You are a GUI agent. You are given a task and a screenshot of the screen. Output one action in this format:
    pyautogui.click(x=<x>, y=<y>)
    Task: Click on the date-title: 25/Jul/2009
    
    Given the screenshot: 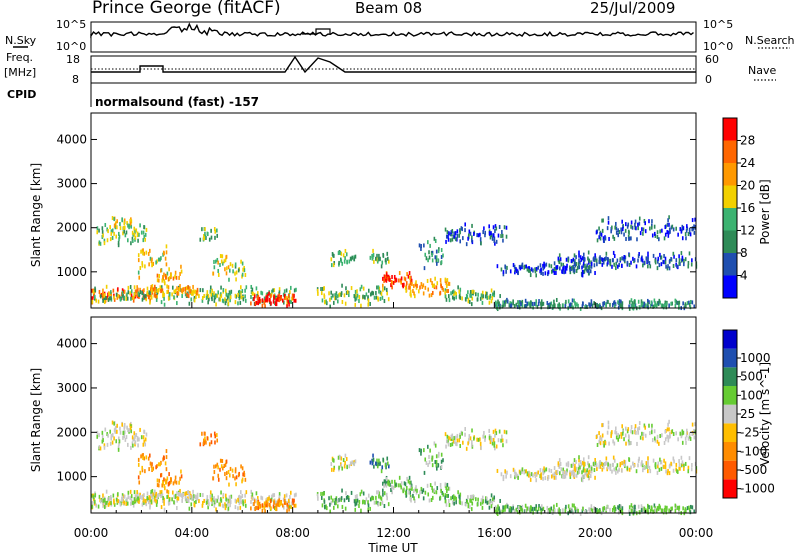 What is the action you would take?
    pyautogui.click(x=633, y=8)
    